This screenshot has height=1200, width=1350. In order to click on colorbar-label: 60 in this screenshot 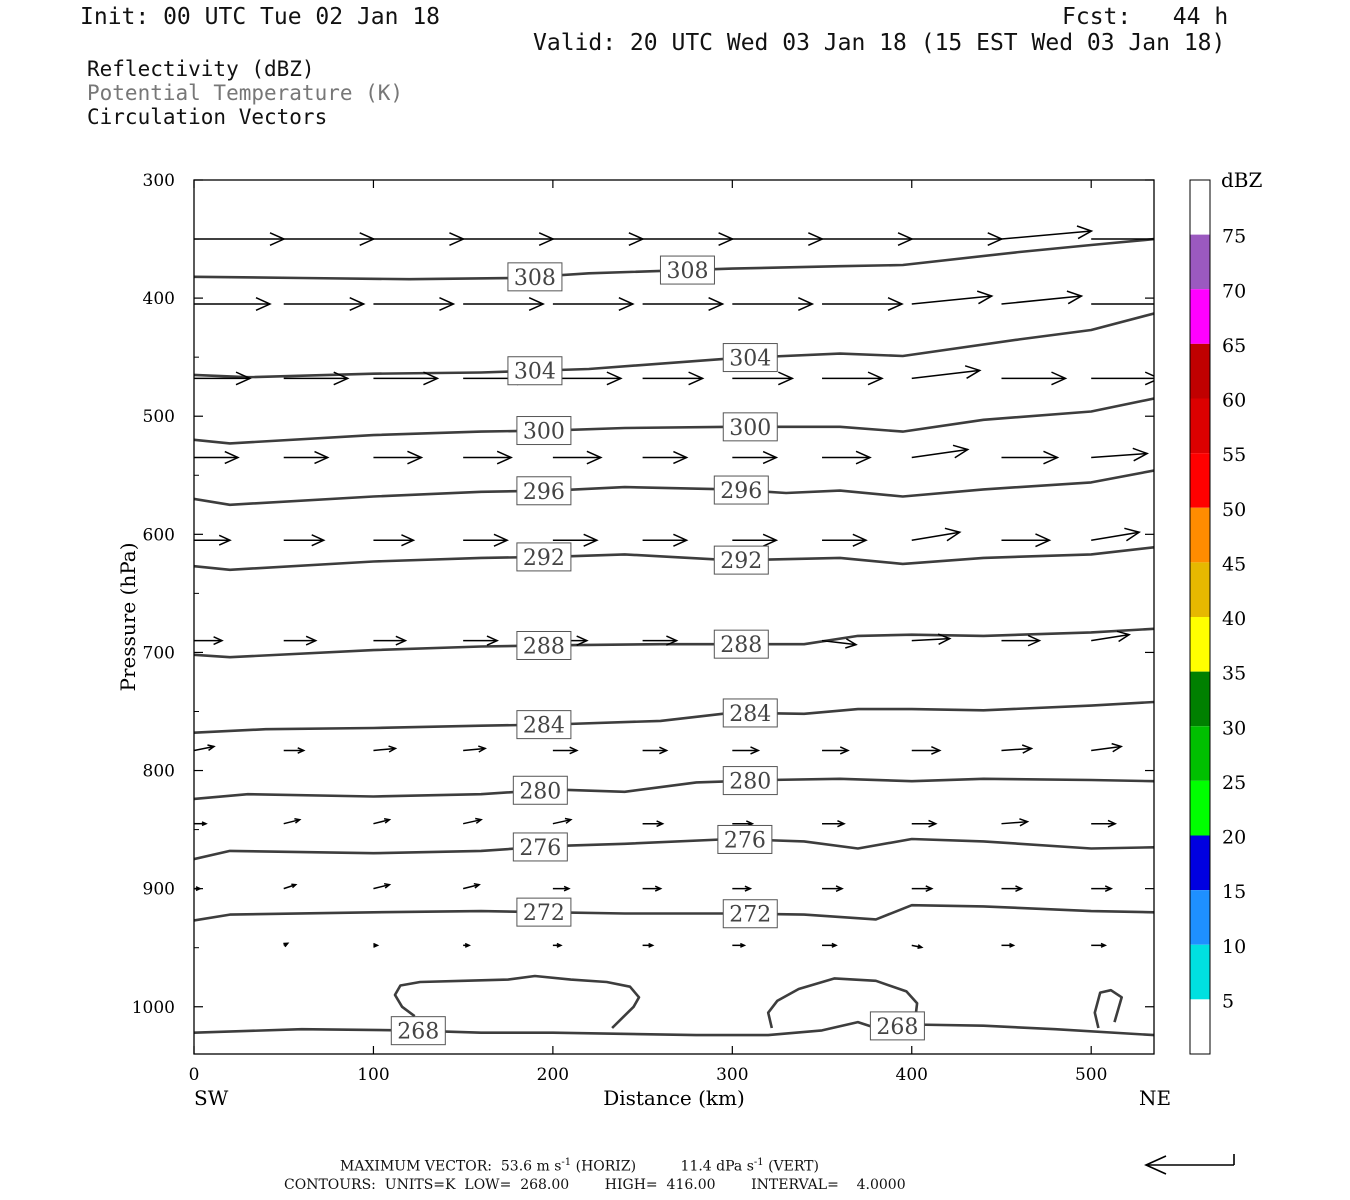, I will do `click(1234, 401)`.